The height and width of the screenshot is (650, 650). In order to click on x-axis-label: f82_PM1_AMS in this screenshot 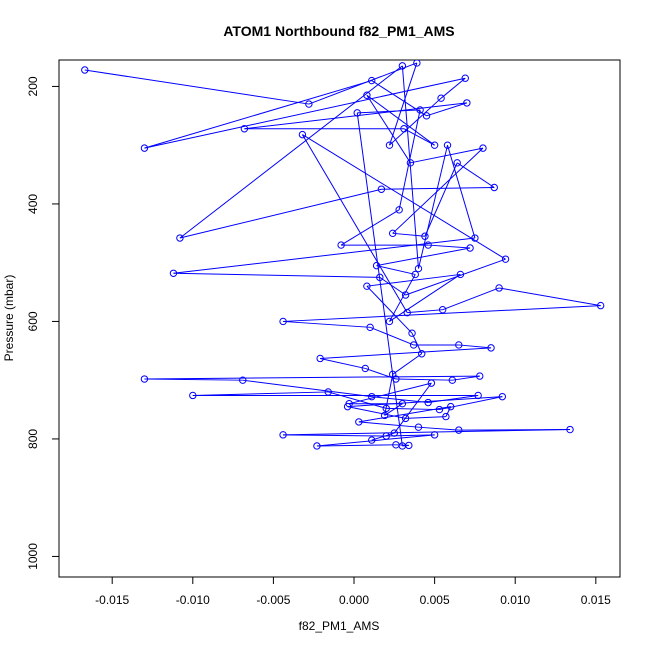, I will do `click(339, 626)`.